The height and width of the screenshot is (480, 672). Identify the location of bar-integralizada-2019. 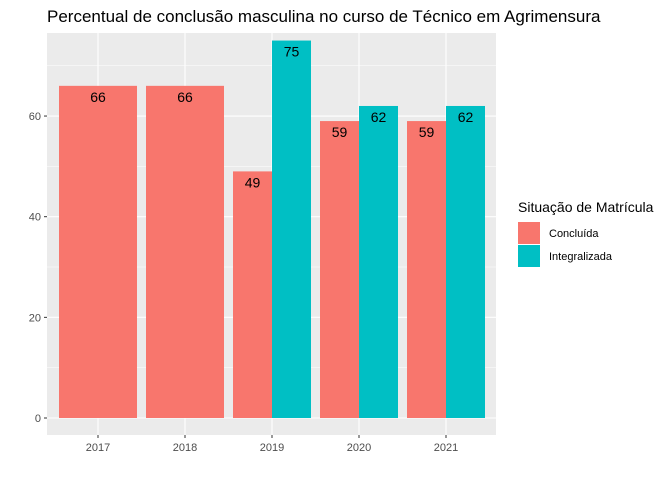
(291, 229).